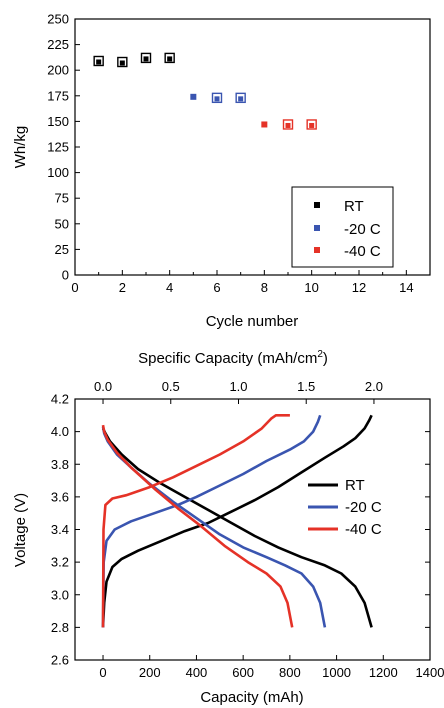 This screenshot has width=444, height=708. I want to click on bottom-legend: RT -20 C -40 C, so click(345, 507).